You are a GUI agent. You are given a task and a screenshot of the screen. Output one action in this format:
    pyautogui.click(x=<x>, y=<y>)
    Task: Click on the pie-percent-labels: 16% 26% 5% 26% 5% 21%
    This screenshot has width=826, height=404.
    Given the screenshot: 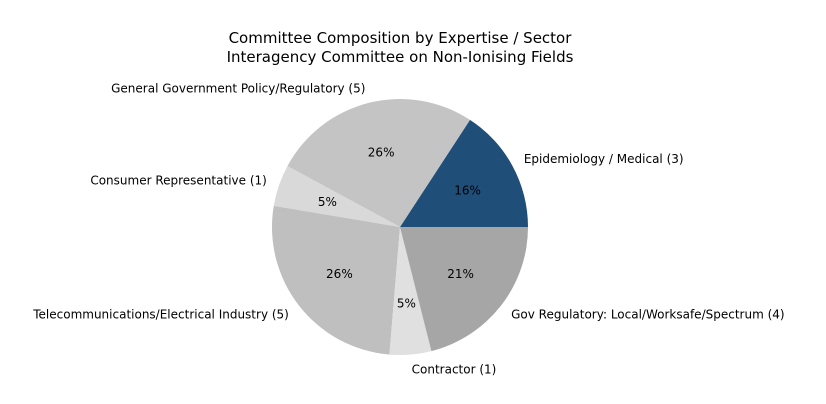 What is the action you would take?
    pyautogui.click(x=399, y=228)
    